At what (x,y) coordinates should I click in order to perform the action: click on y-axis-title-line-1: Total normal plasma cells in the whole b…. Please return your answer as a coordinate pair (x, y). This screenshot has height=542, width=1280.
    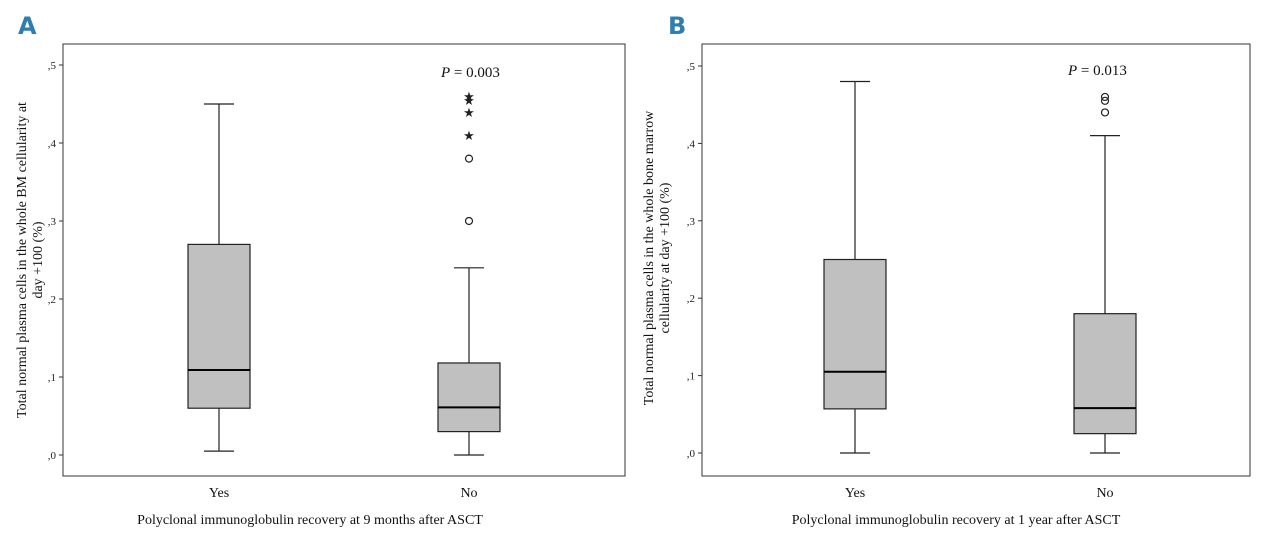
    Looking at the image, I should click on (649, 257).